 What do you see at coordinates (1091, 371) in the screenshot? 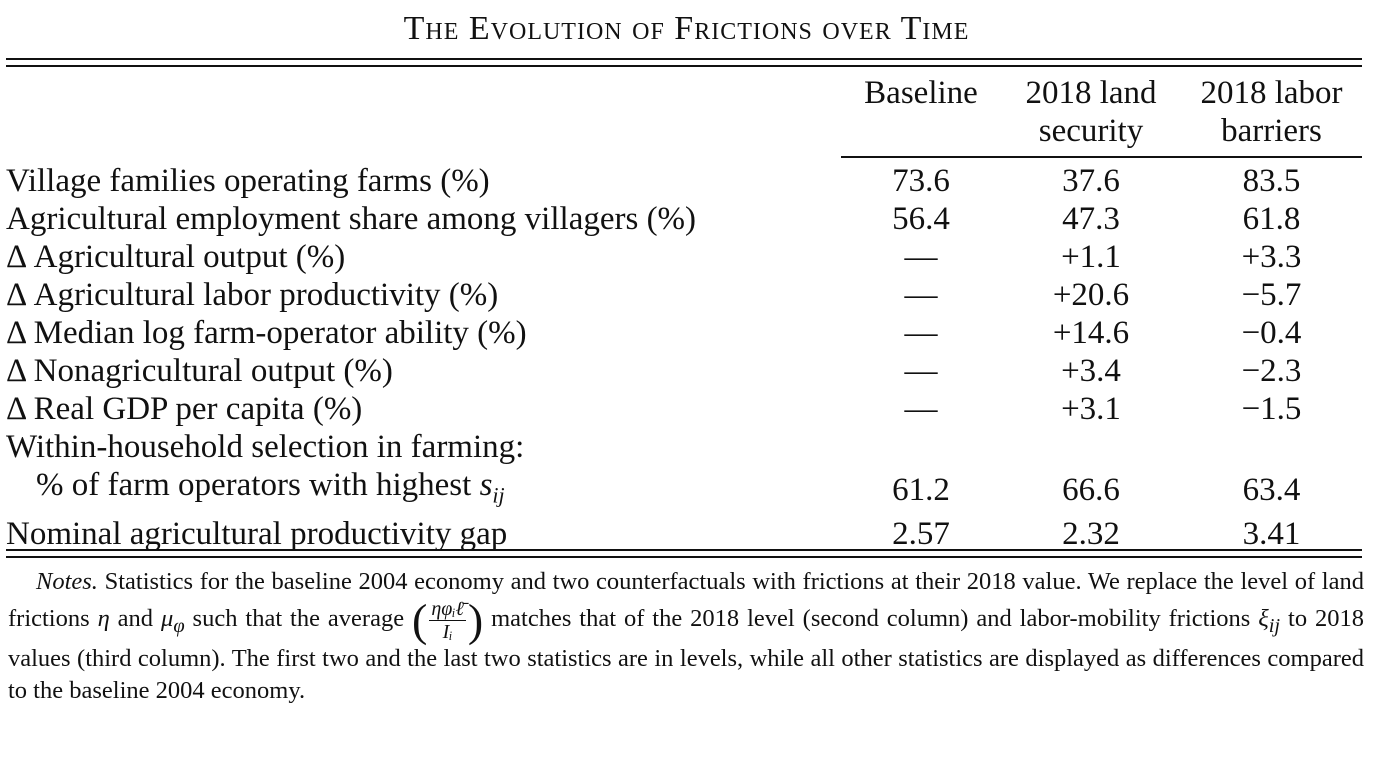
I see `cell-land: +3.4` at bounding box center [1091, 371].